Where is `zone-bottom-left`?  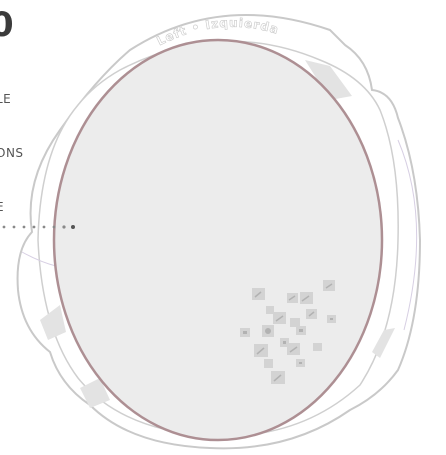 zone-bottom-left is located at coordinates (95, 393).